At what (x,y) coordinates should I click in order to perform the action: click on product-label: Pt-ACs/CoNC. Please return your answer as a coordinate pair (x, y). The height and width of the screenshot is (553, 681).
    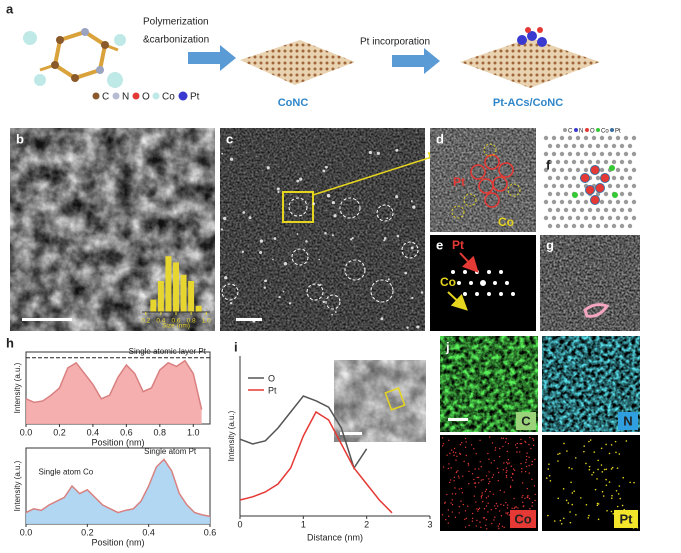
    Looking at the image, I should click on (528, 103).